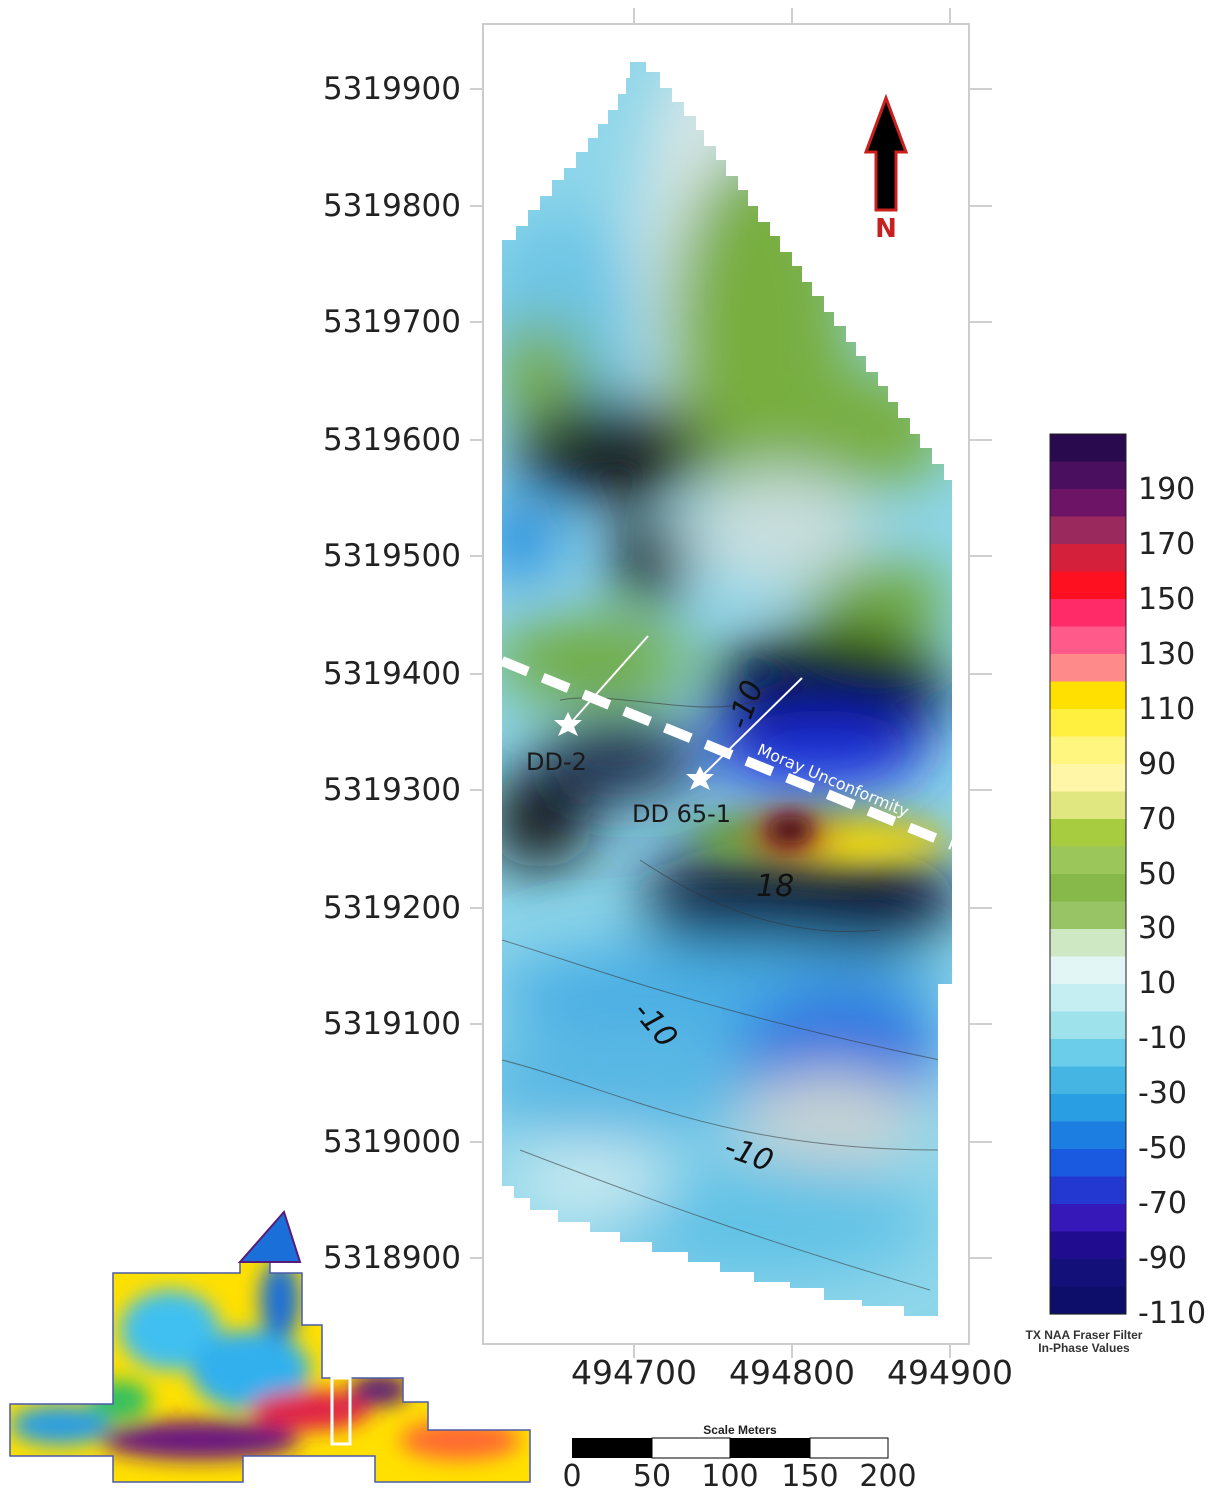 The width and height of the screenshot is (1231, 1496). I want to click on legend-label: -50, so click(1162, 1149).